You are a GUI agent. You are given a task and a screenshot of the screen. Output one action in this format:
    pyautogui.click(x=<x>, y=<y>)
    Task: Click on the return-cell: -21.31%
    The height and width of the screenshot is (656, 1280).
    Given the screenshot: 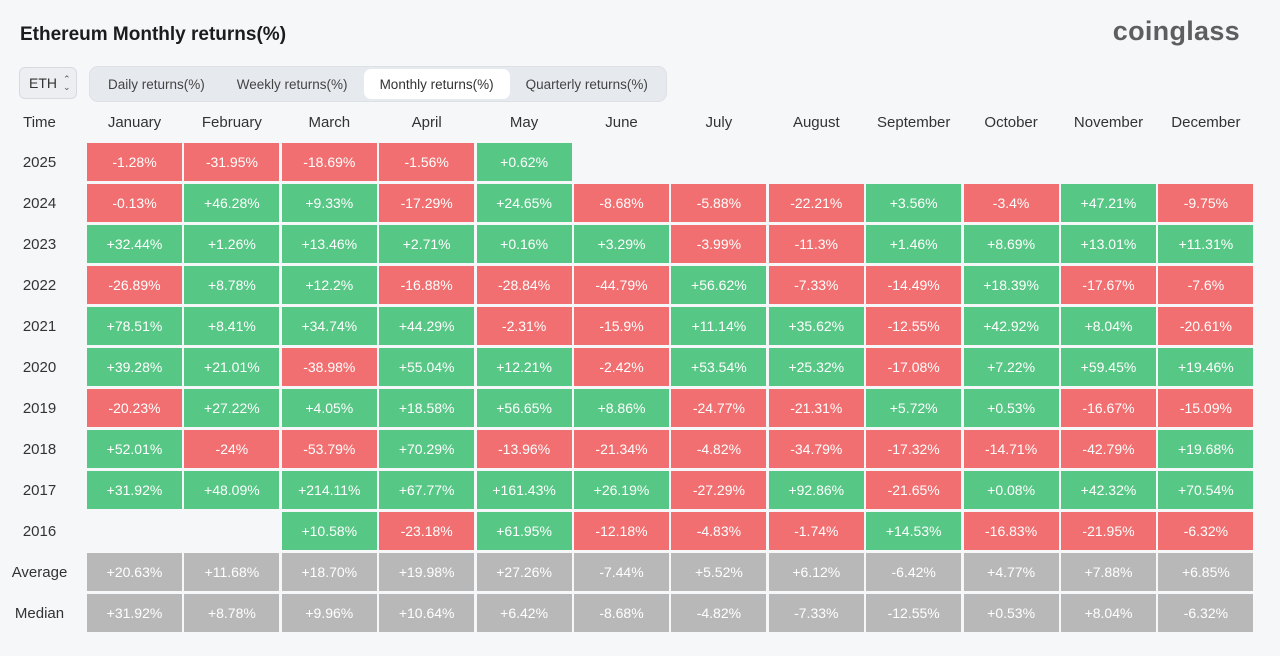 What is the action you would take?
    pyautogui.click(x=816, y=408)
    